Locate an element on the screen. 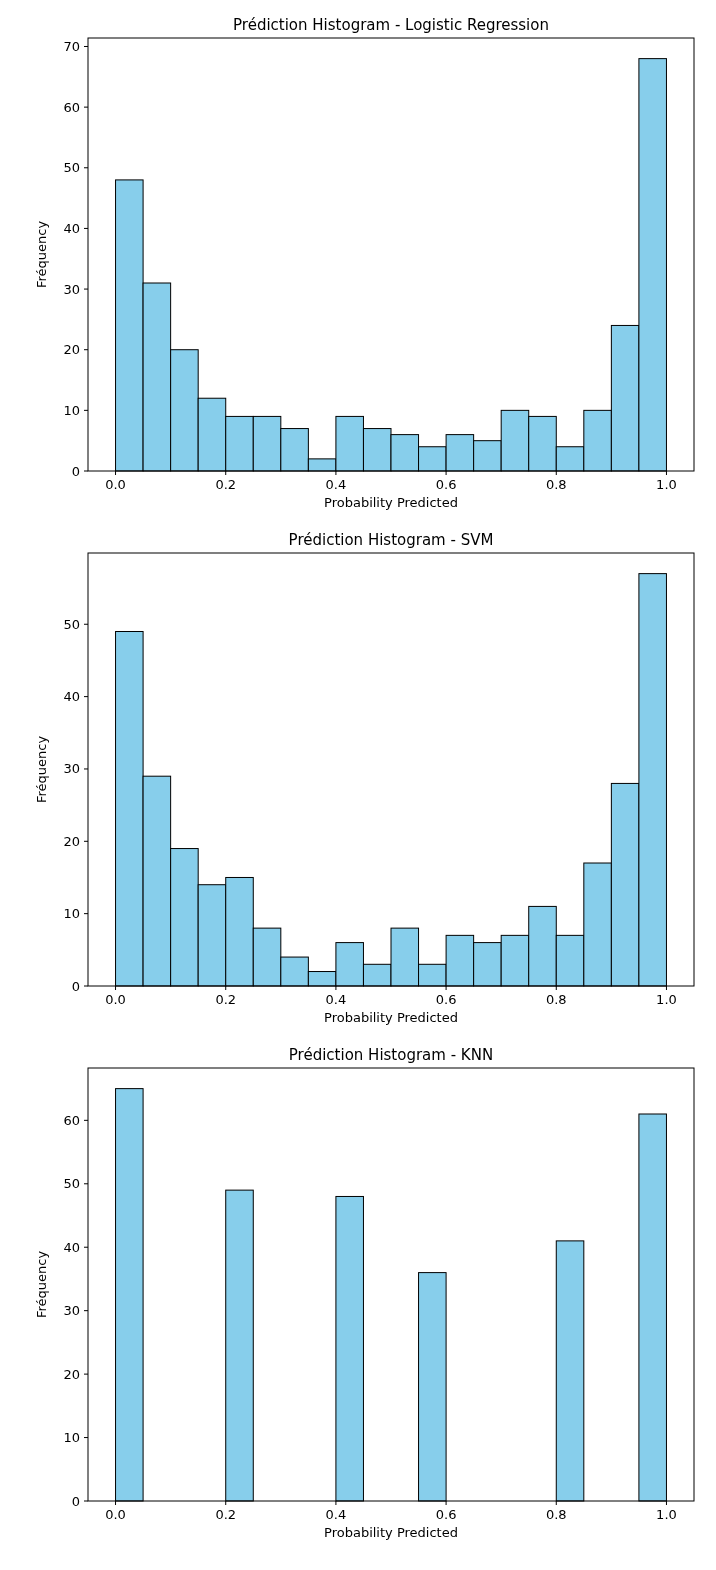  chart-title: Prédiction Histogram - Logistic Regression is located at coordinates (391, 25).